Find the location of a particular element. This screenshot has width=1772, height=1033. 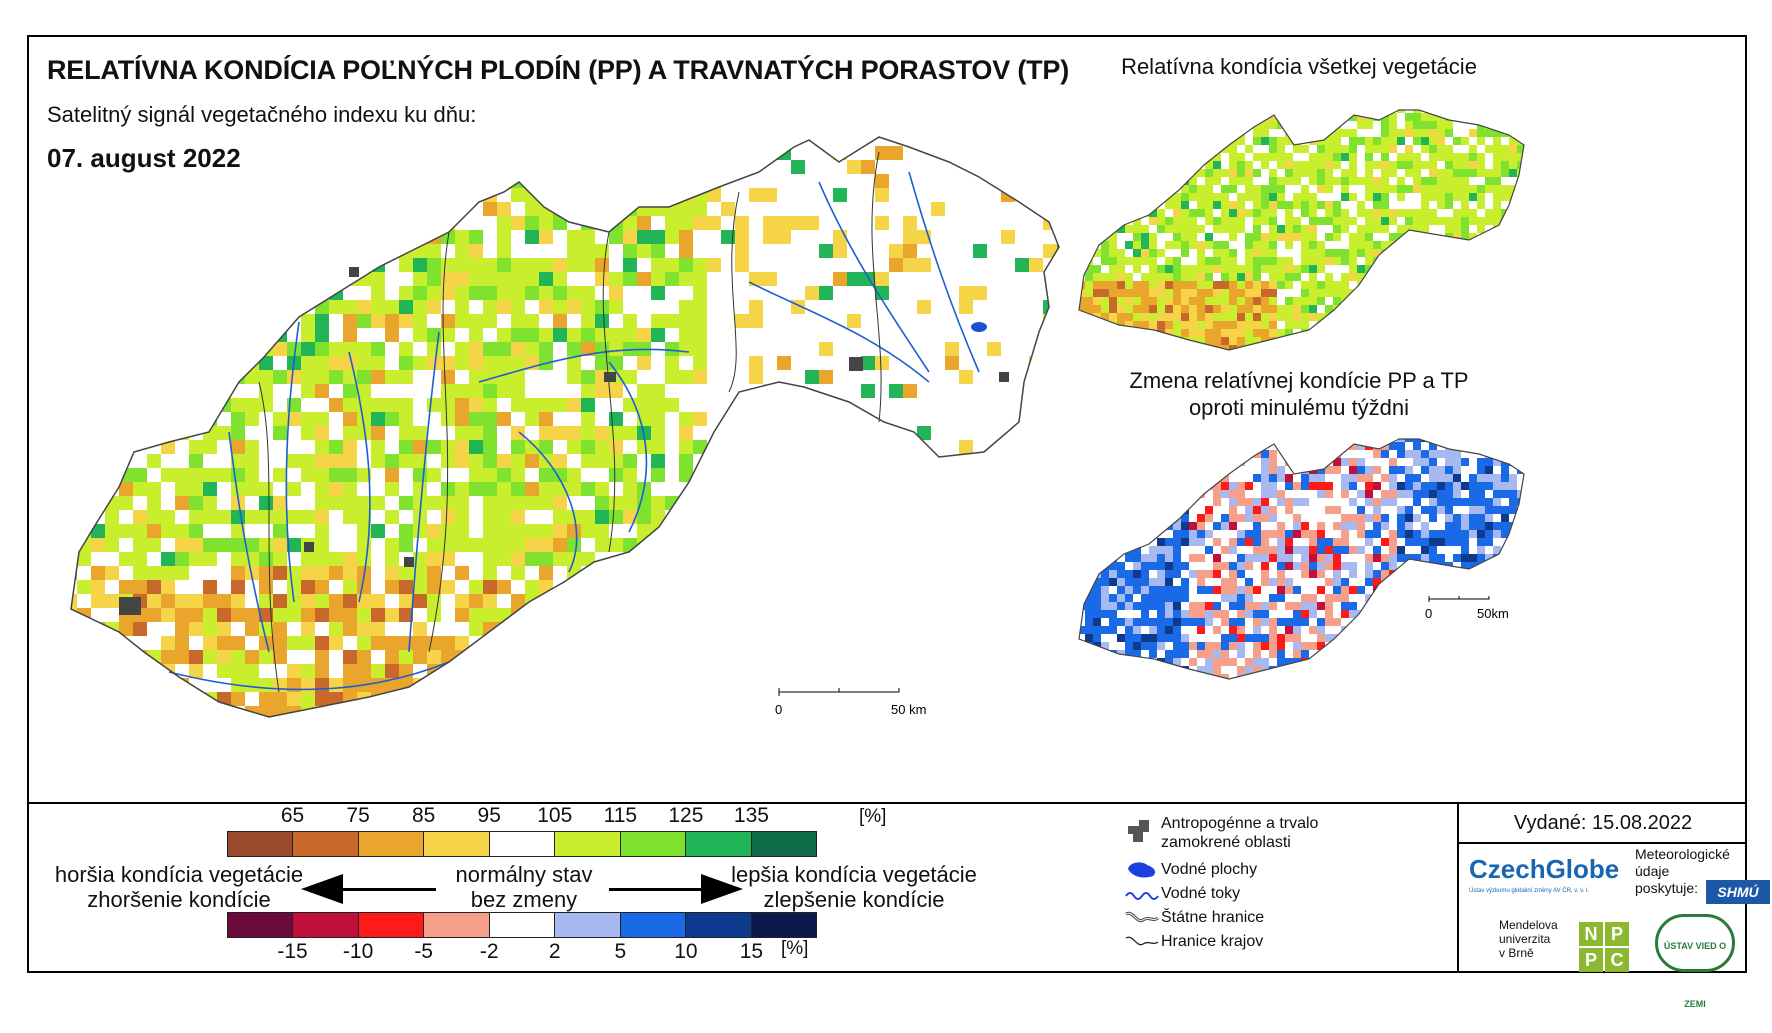

normal-label-line1: normálny stav is located at coordinates (524, 874).